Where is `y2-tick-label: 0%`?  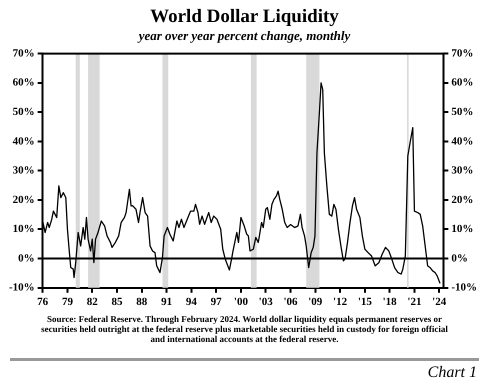 y2-tick-label: 0% is located at coordinates (459, 258).